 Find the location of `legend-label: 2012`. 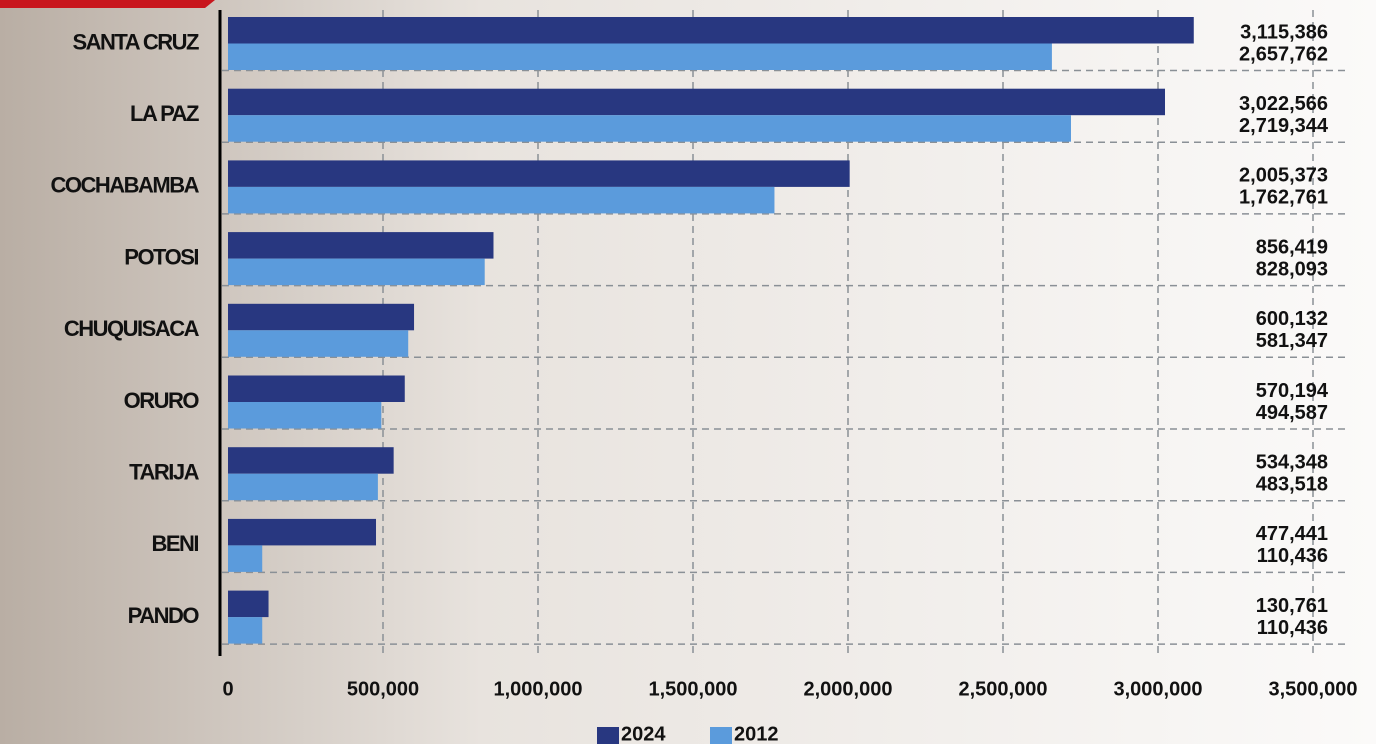

legend-label: 2012 is located at coordinates (756, 733).